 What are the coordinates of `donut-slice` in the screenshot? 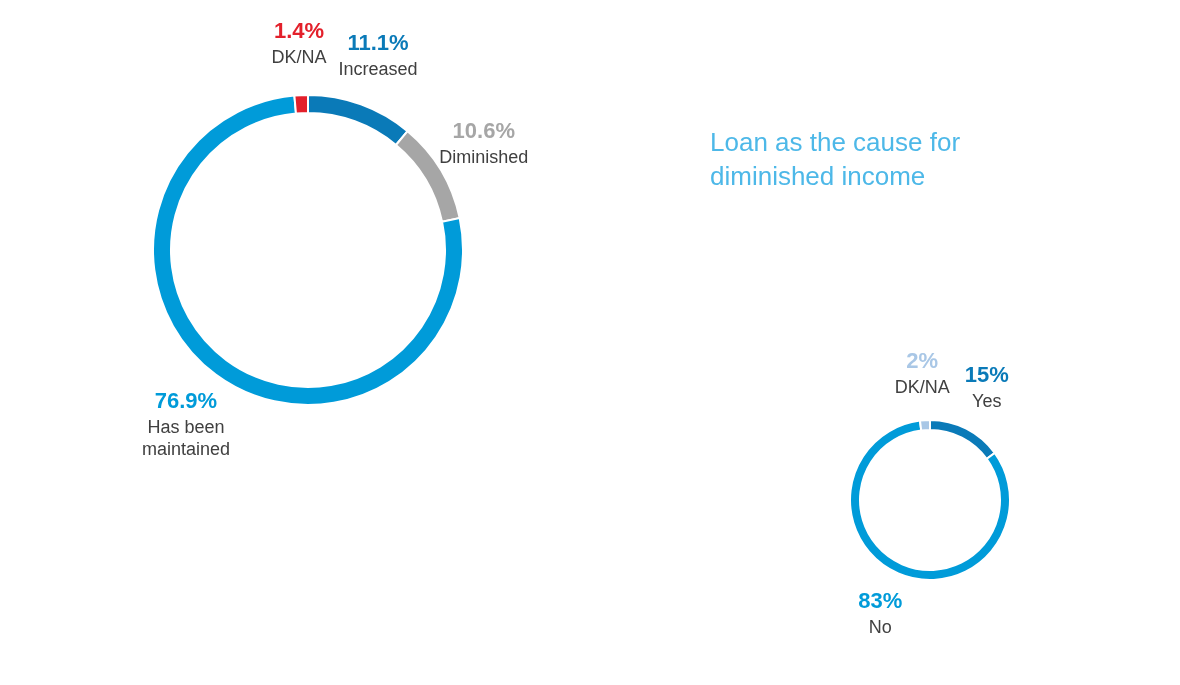 It's located at (930, 500).